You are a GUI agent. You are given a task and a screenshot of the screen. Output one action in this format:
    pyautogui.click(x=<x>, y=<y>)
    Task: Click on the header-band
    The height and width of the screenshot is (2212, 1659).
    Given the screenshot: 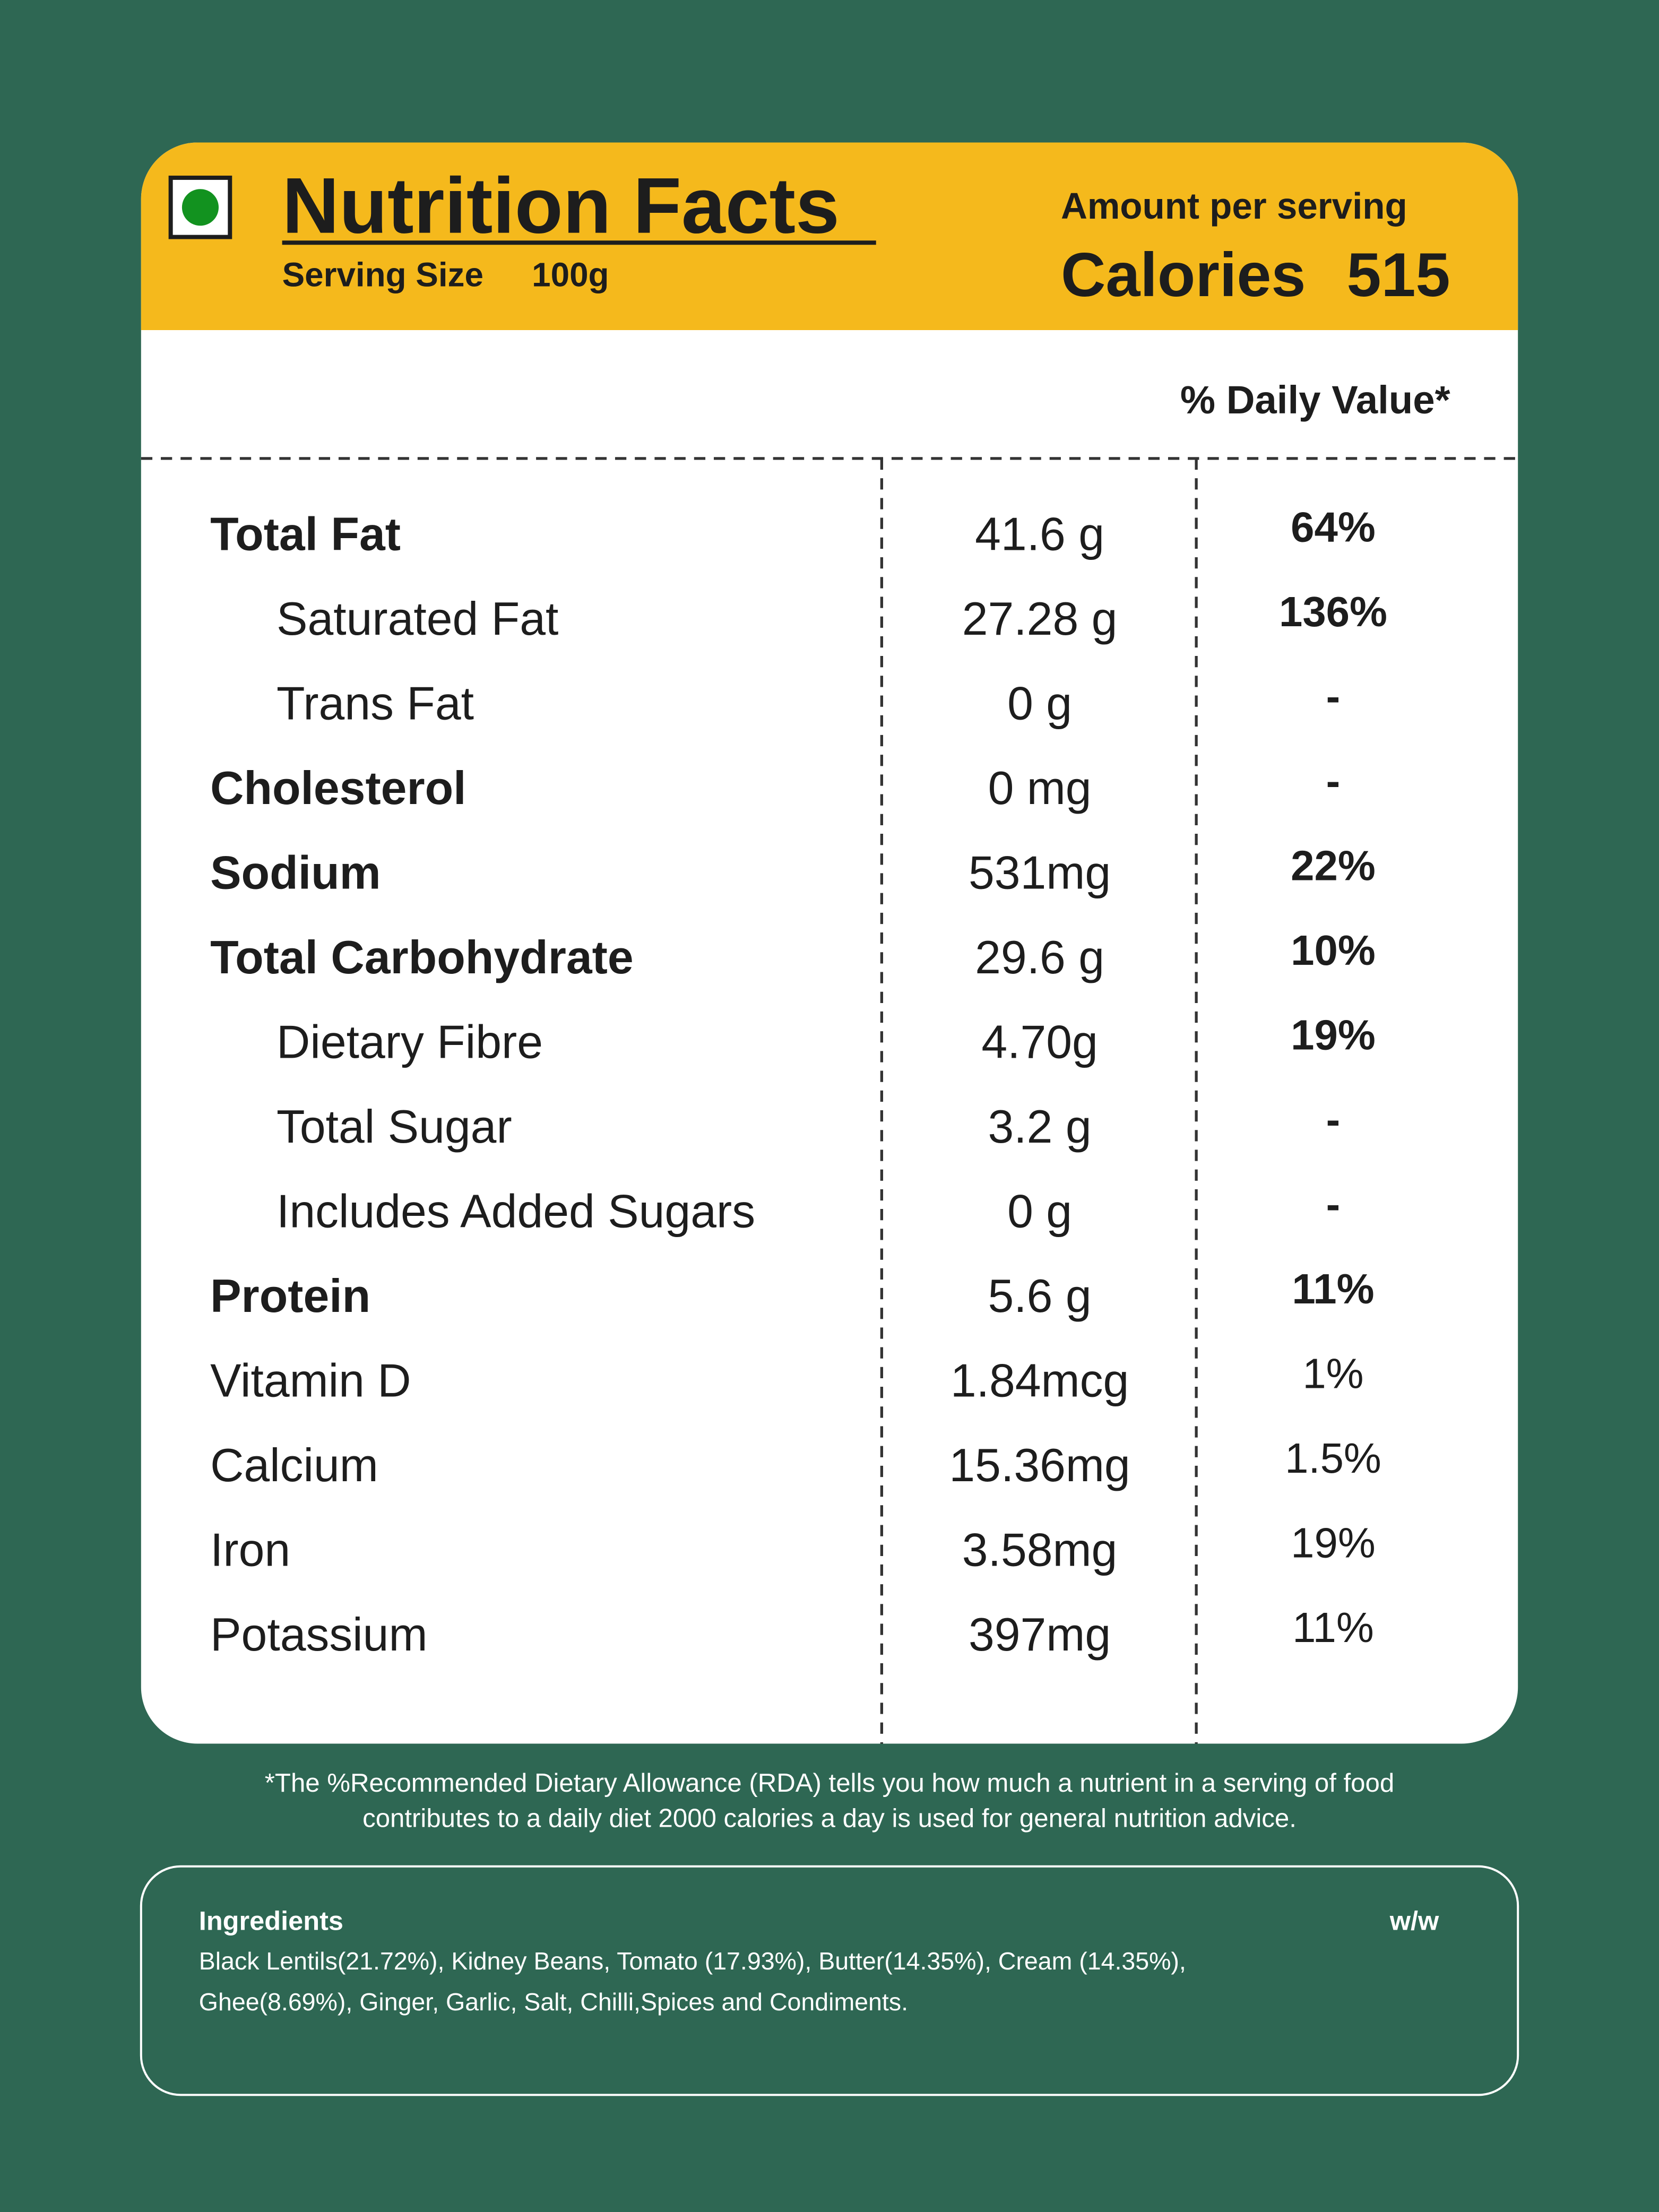 What is the action you would take?
    pyautogui.click(x=829, y=236)
    